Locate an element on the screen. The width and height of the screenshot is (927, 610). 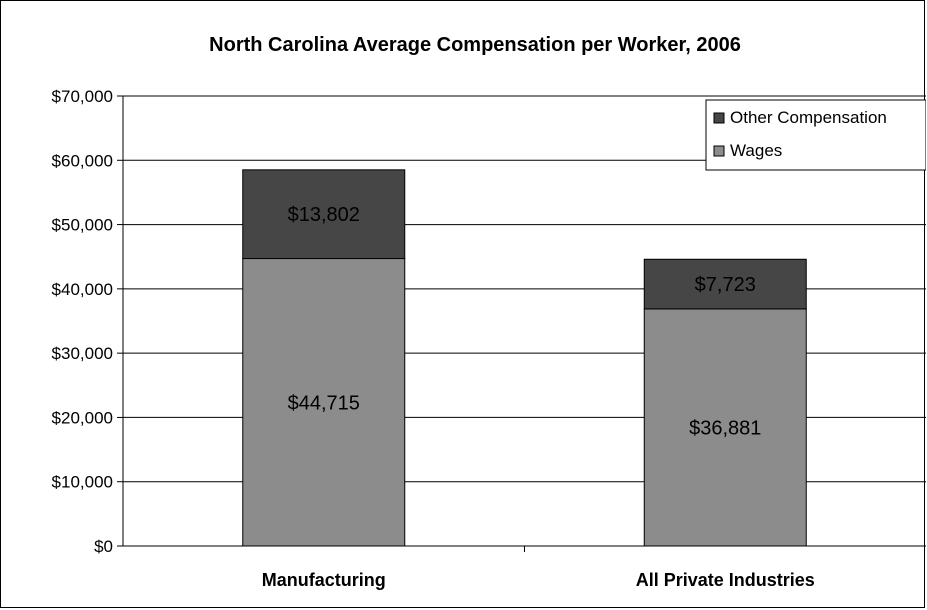
y-tick-label: $40,000 is located at coordinates (82, 289).